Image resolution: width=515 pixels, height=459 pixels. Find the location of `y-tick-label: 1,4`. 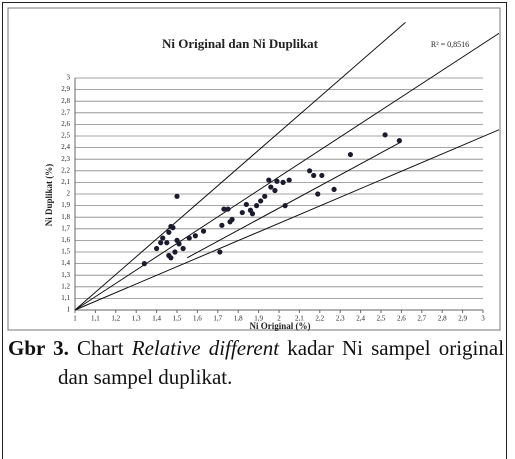

y-tick-label: 1,4 is located at coordinates (65, 263).